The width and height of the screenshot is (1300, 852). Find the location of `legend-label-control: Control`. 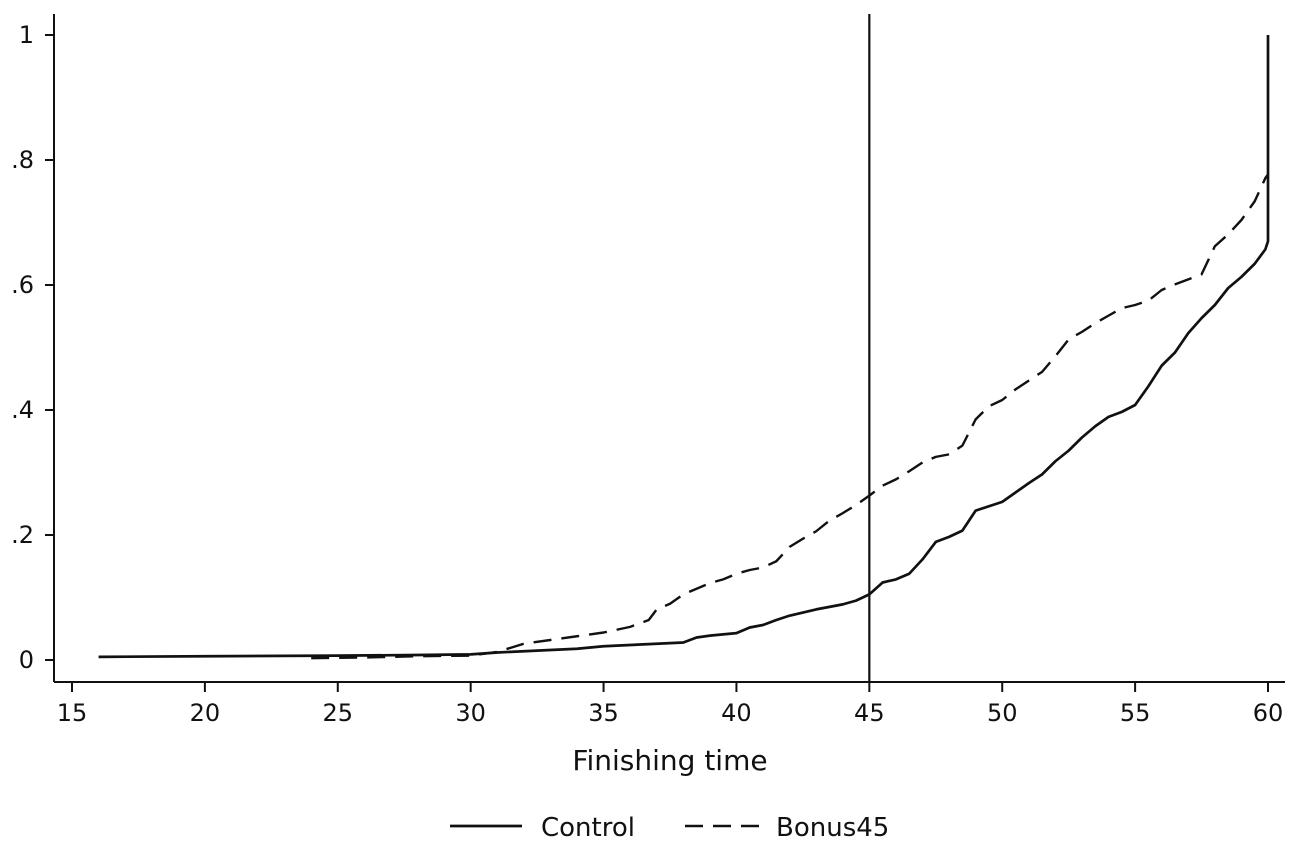

legend-label-control: Control is located at coordinates (588, 828).